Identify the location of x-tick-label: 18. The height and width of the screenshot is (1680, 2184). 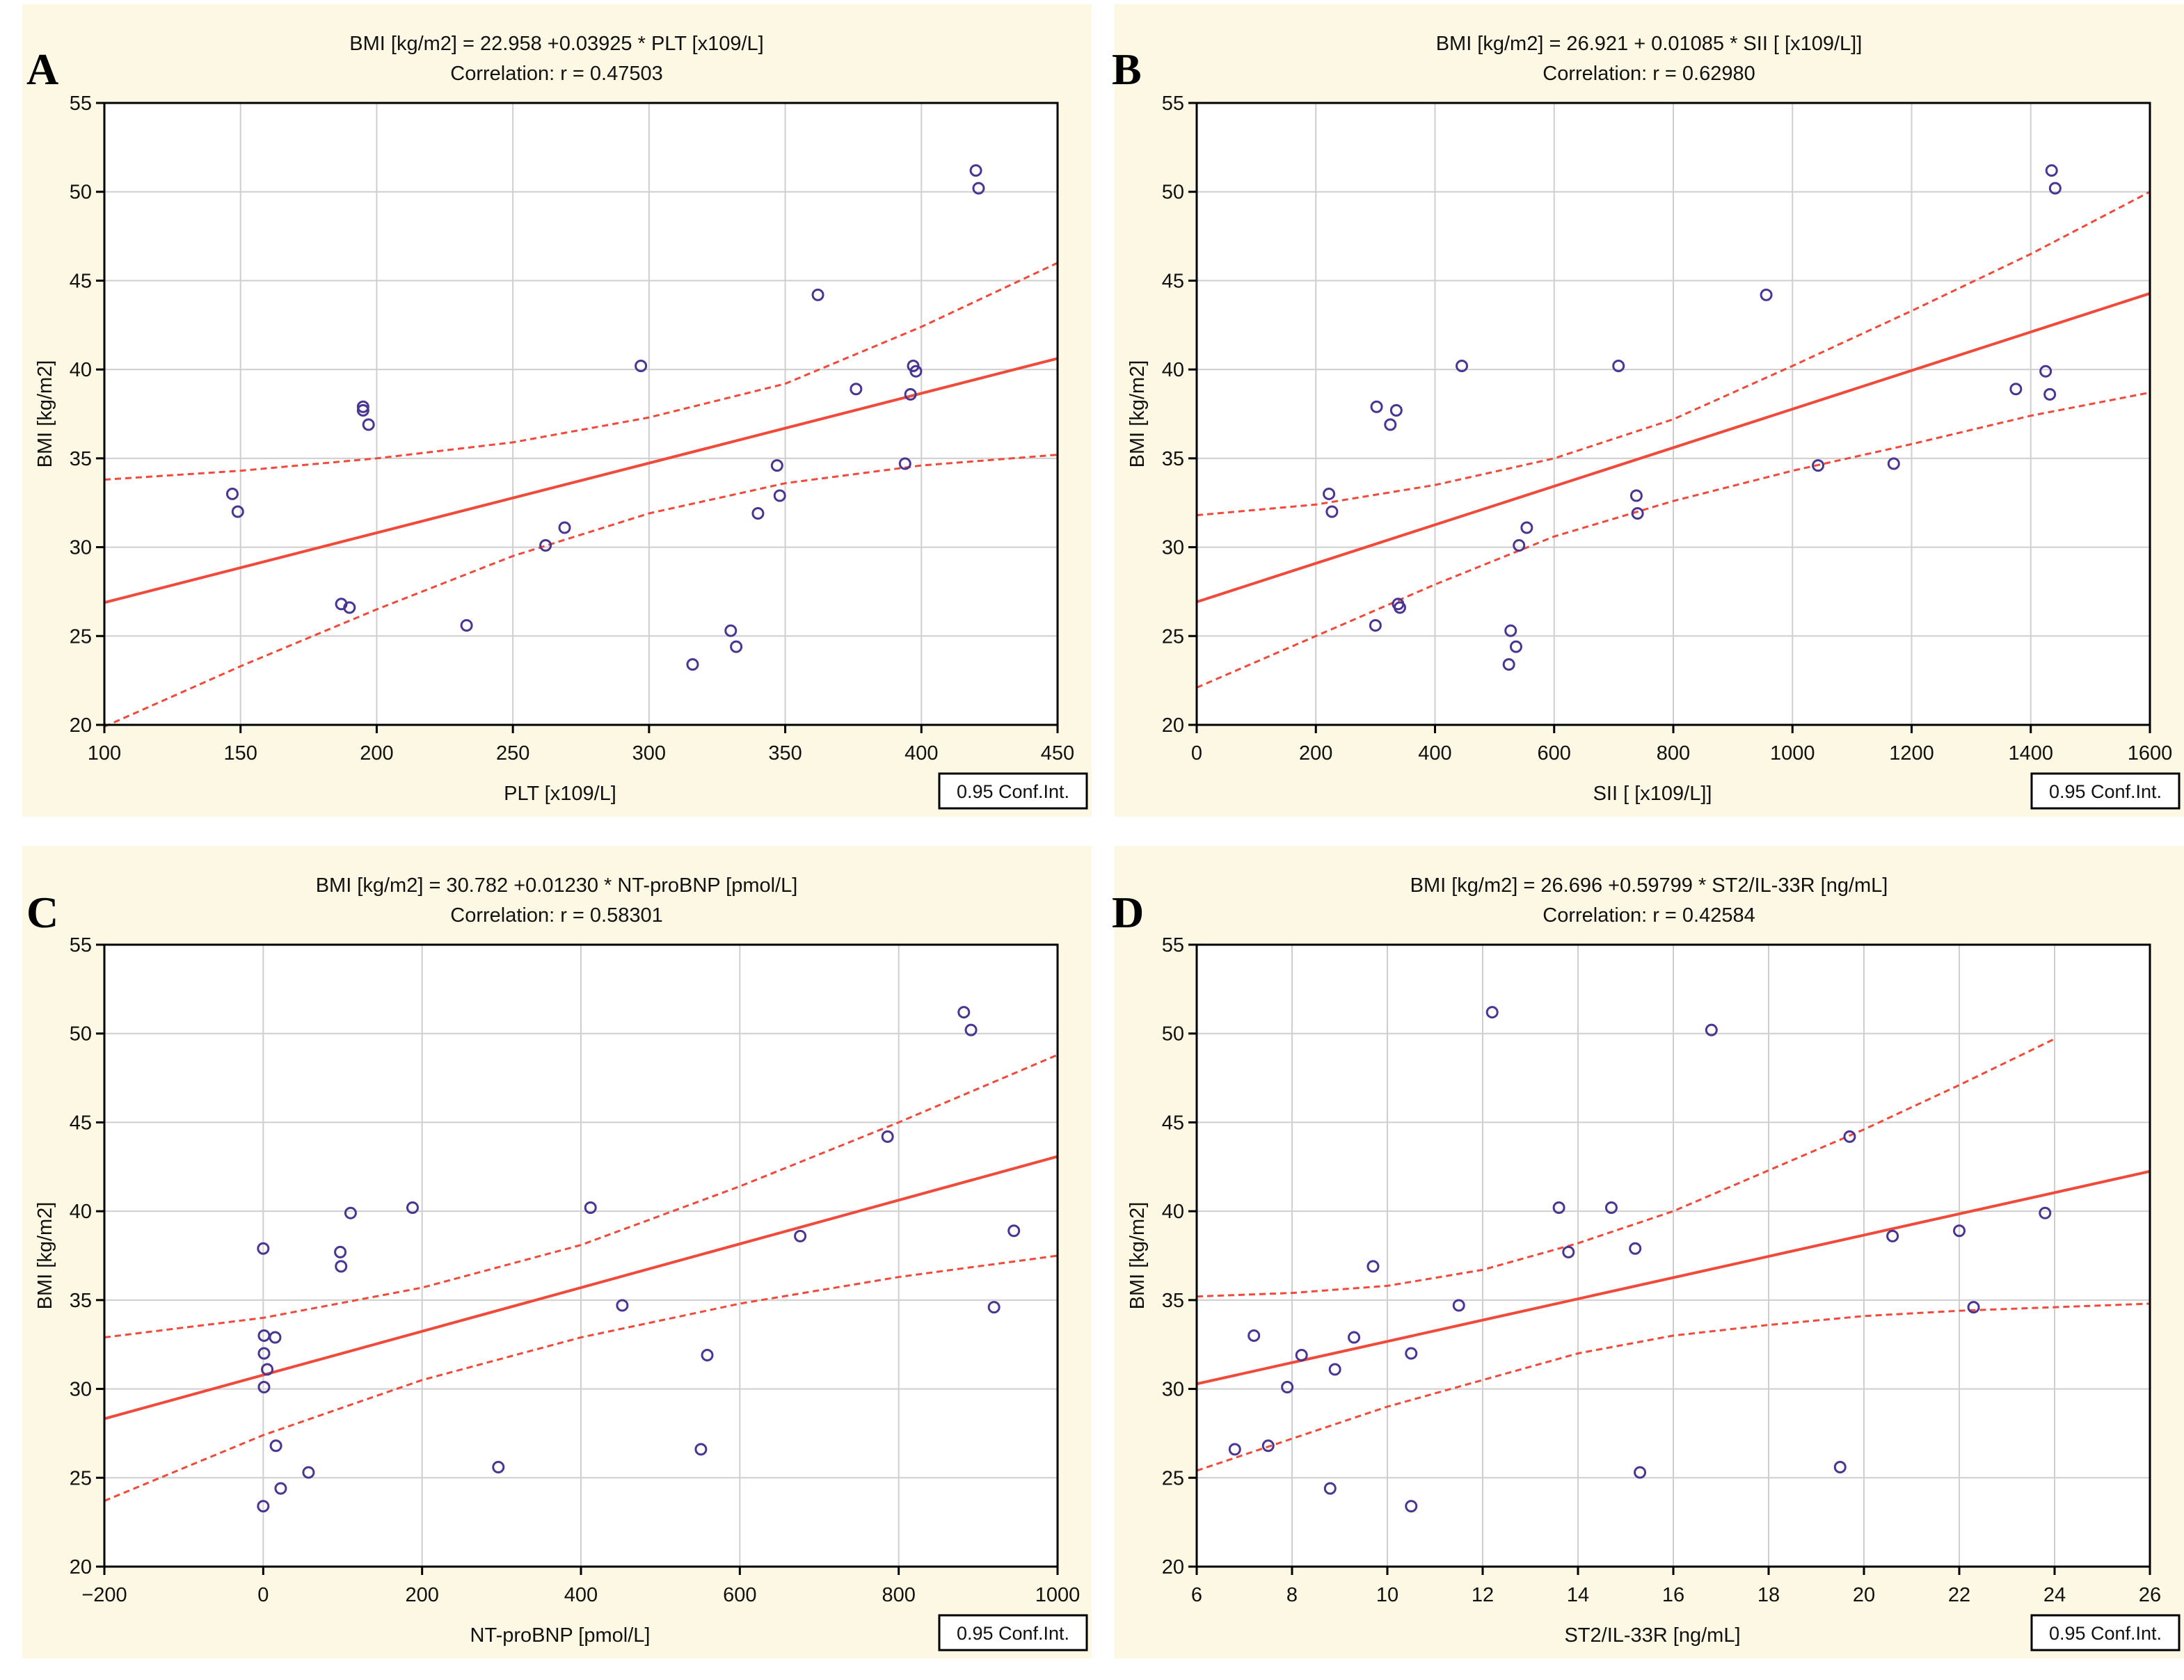
(1768, 1595).